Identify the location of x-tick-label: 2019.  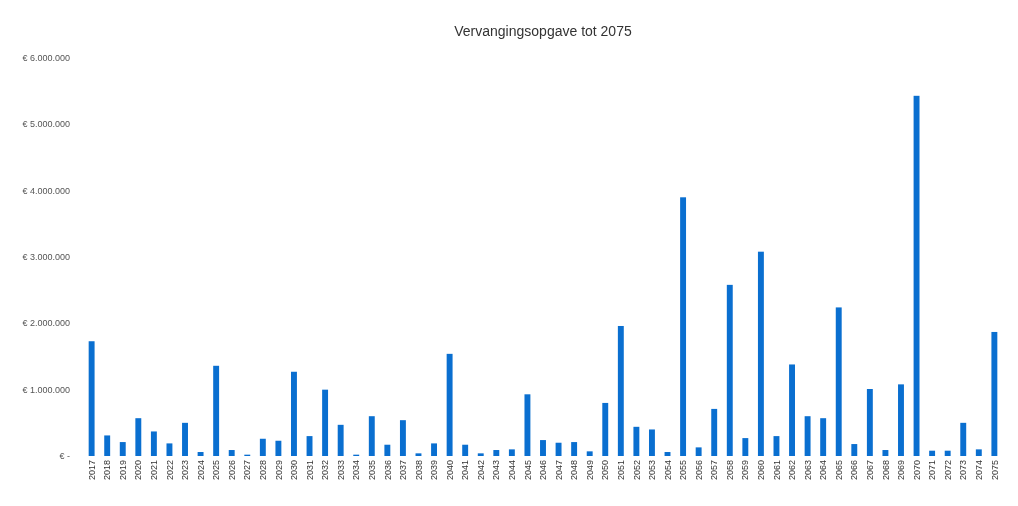
(122, 470).